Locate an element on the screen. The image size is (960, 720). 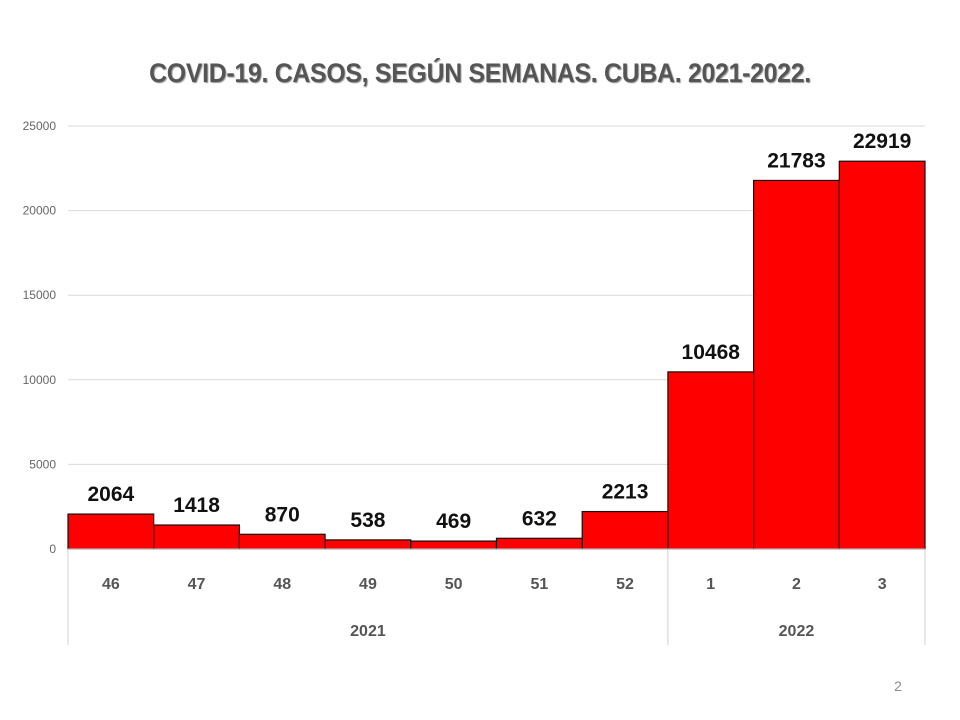
data-label: 2213 is located at coordinates (625, 492).